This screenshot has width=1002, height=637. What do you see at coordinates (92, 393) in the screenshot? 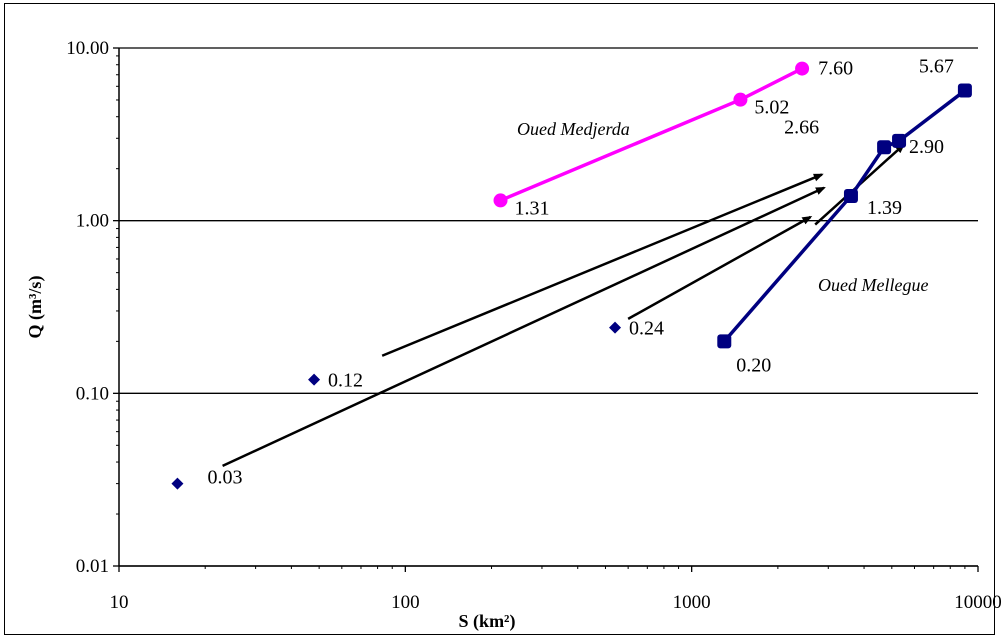
I see `y-tick-label-1: 0.10` at bounding box center [92, 393].